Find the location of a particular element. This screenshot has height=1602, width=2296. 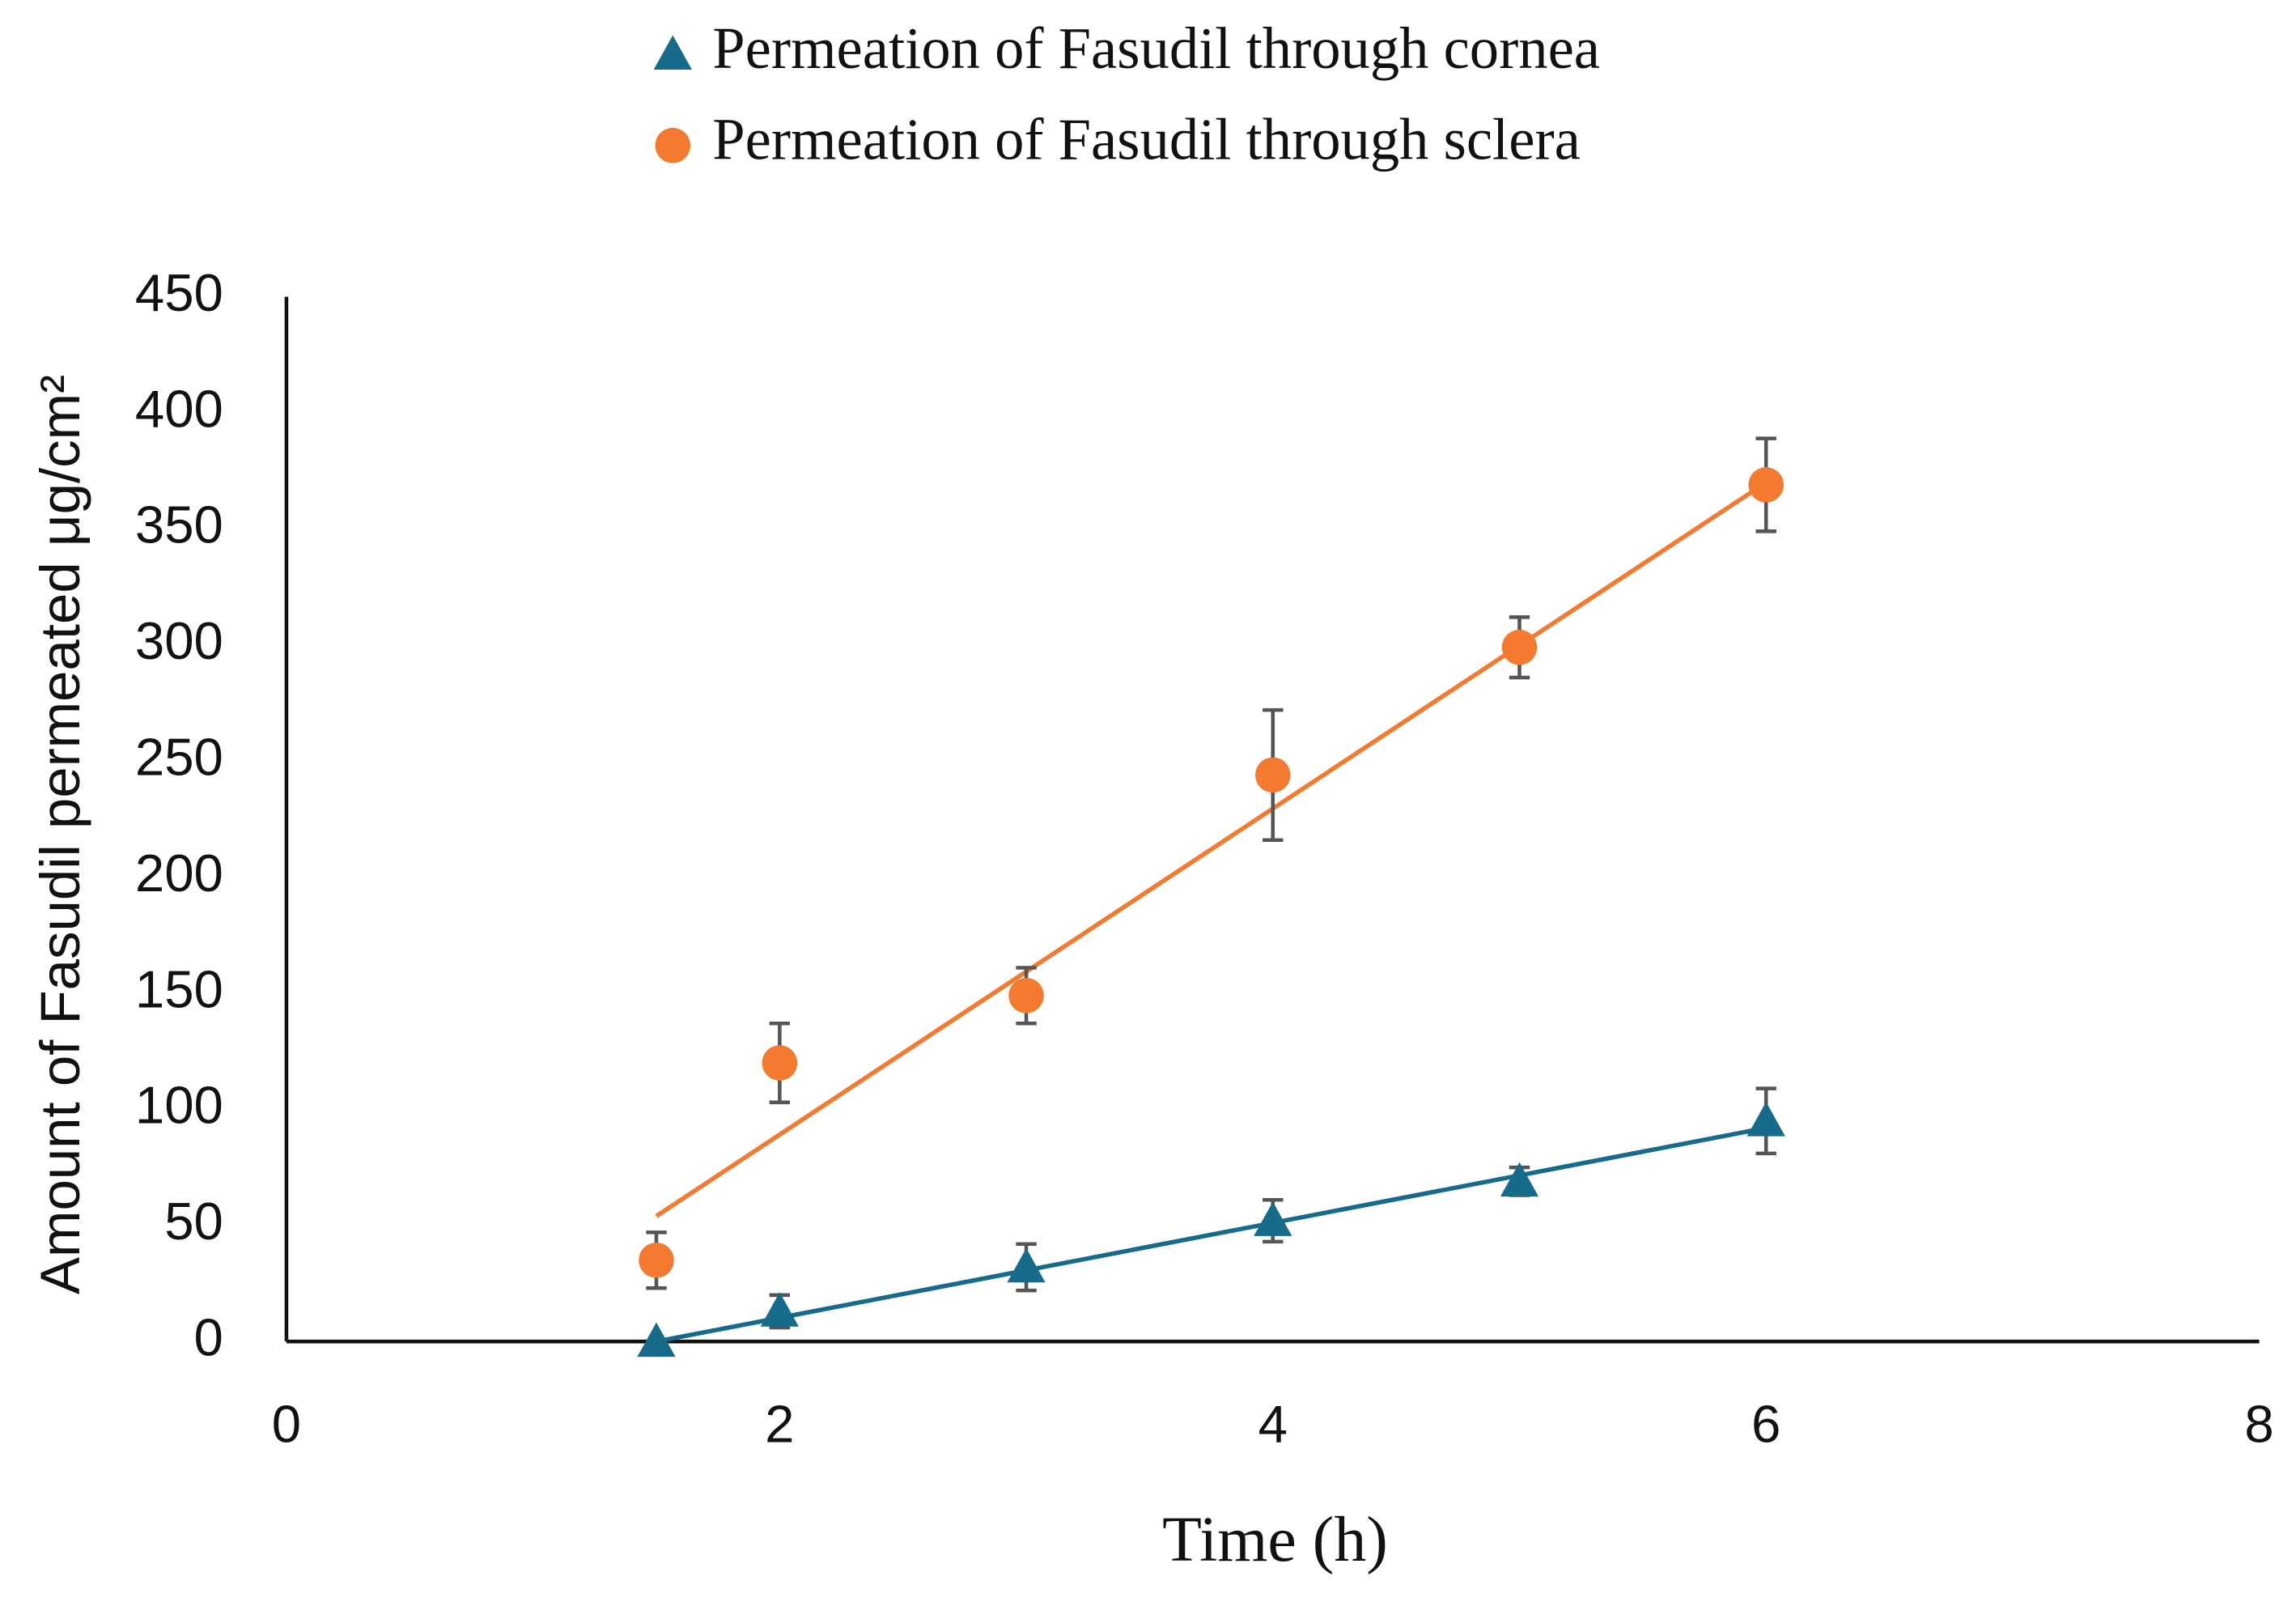

legend-label: Permeation of Fasudil through cornea is located at coordinates (1156, 48).